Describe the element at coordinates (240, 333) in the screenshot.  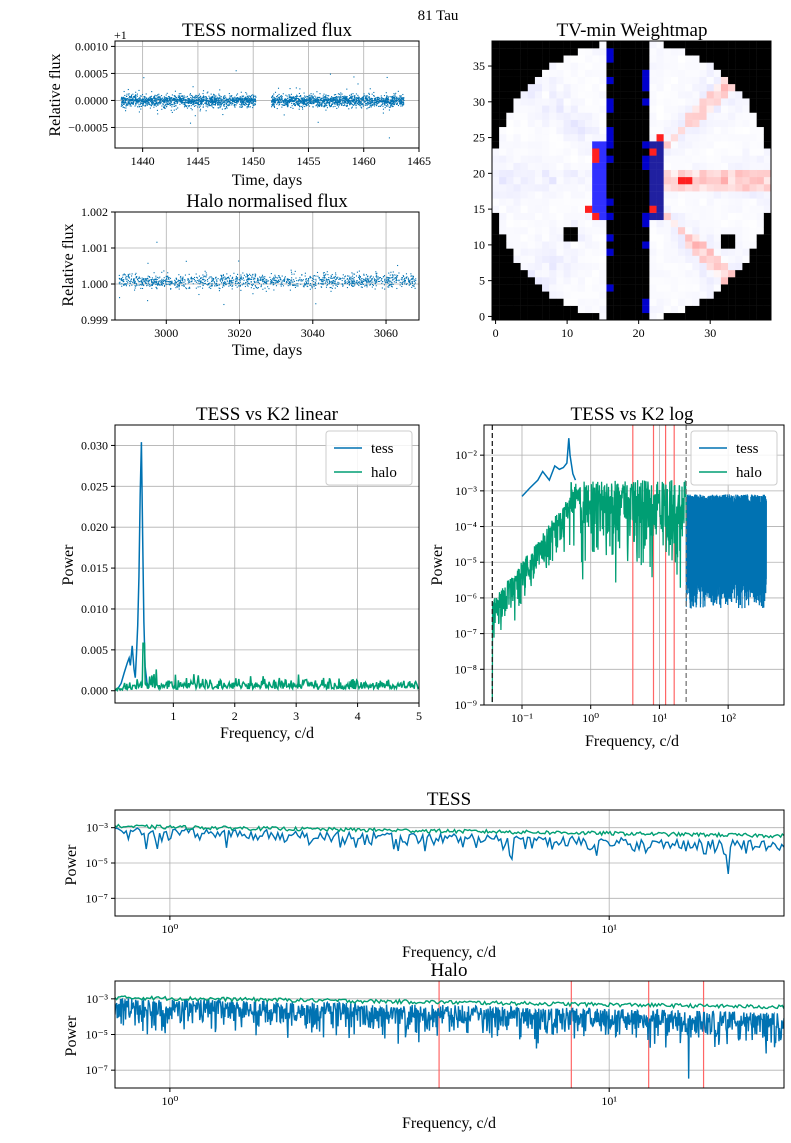
I see `halo_flux-xtick-label-1: 3020` at that location.